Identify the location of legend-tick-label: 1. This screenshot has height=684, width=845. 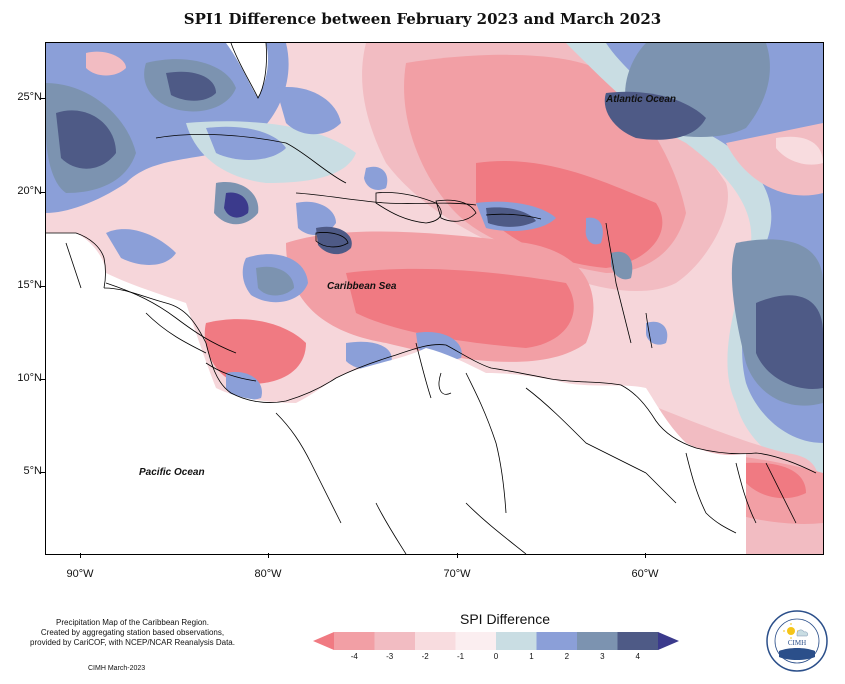
(531, 656).